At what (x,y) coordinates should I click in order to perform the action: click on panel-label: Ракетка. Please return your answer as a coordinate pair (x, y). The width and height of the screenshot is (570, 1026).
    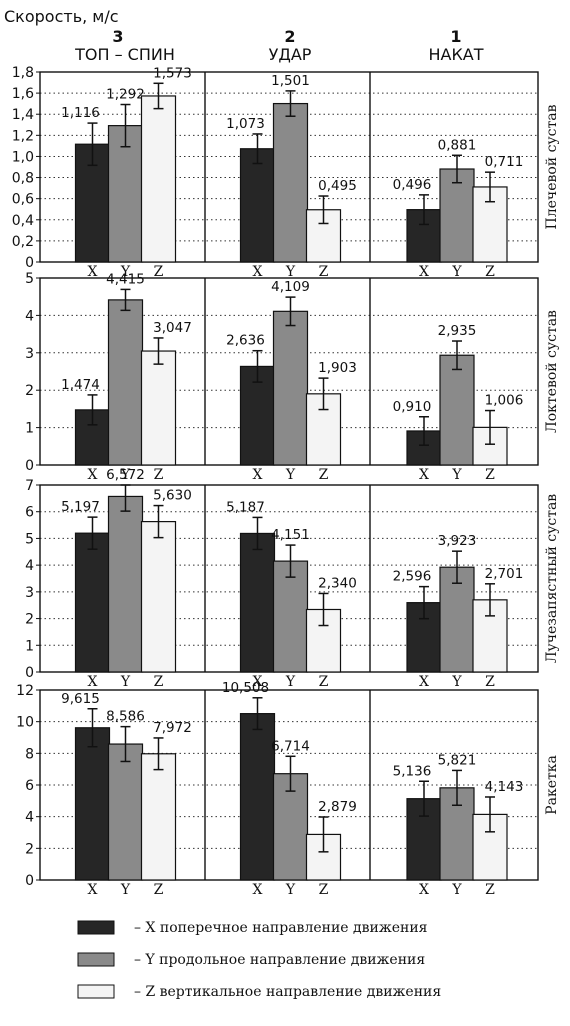
    Looking at the image, I should click on (552, 785).